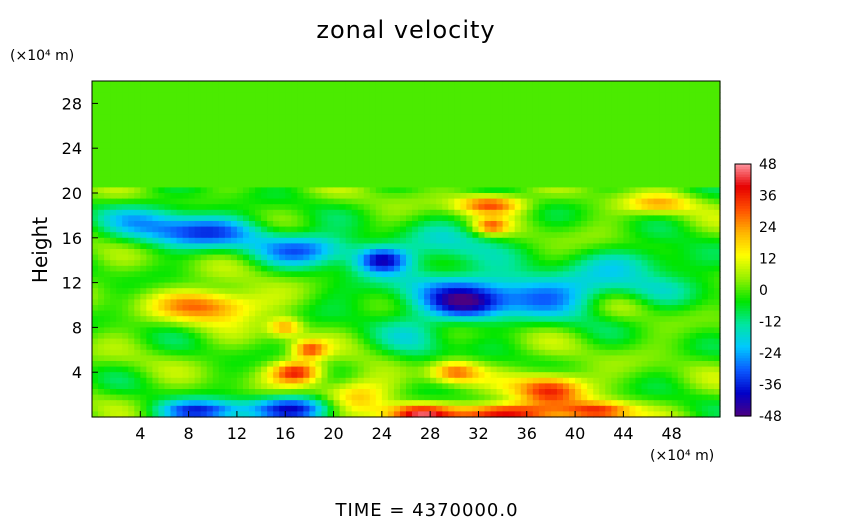 The width and height of the screenshot is (854, 519). I want to click on y-axis-label: Height, so click(40, 250).